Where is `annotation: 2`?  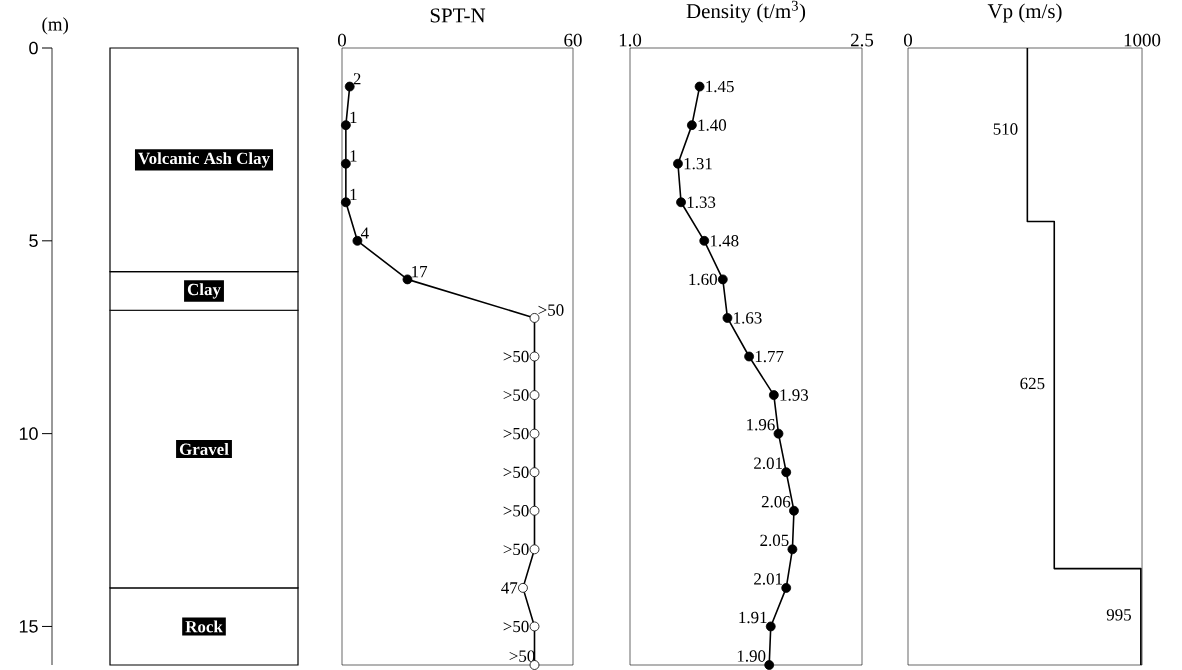 annotation: 2 is located at coordinates (357, 79).